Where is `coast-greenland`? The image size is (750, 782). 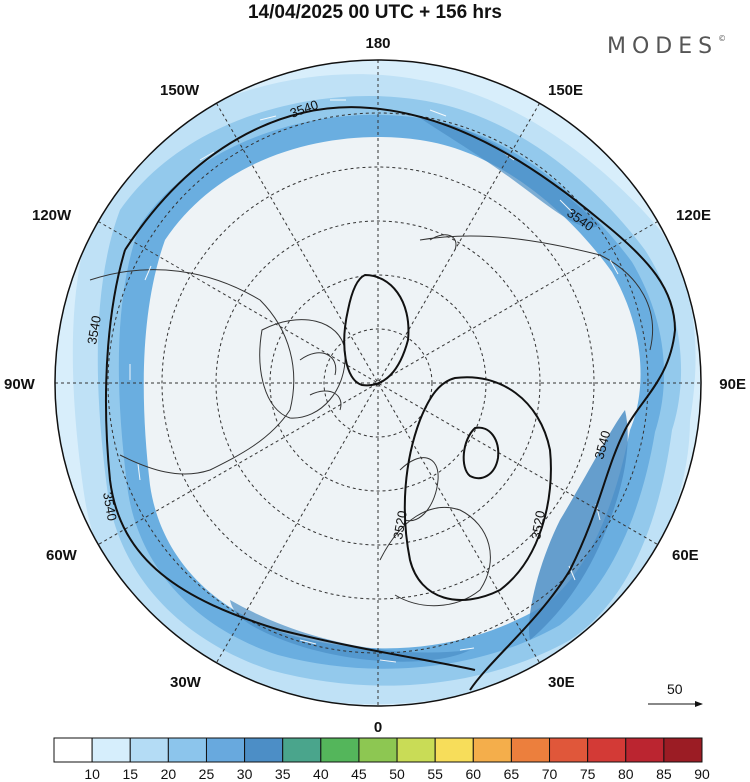 coast-greenland is located at coordinates (302, 369).